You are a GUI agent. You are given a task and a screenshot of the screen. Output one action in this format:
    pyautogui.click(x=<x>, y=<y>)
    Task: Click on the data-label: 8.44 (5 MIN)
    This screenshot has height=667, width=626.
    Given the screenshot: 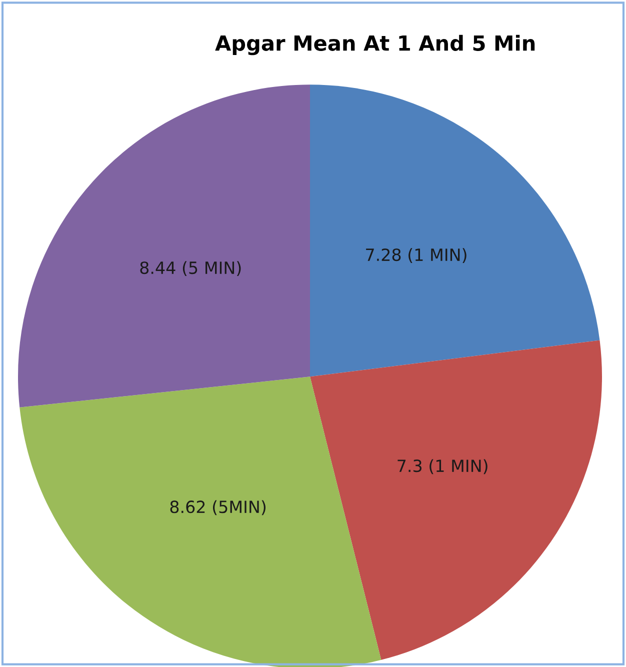 What is the action you would take?
    pyautogui.click(x=190, y=268)
    